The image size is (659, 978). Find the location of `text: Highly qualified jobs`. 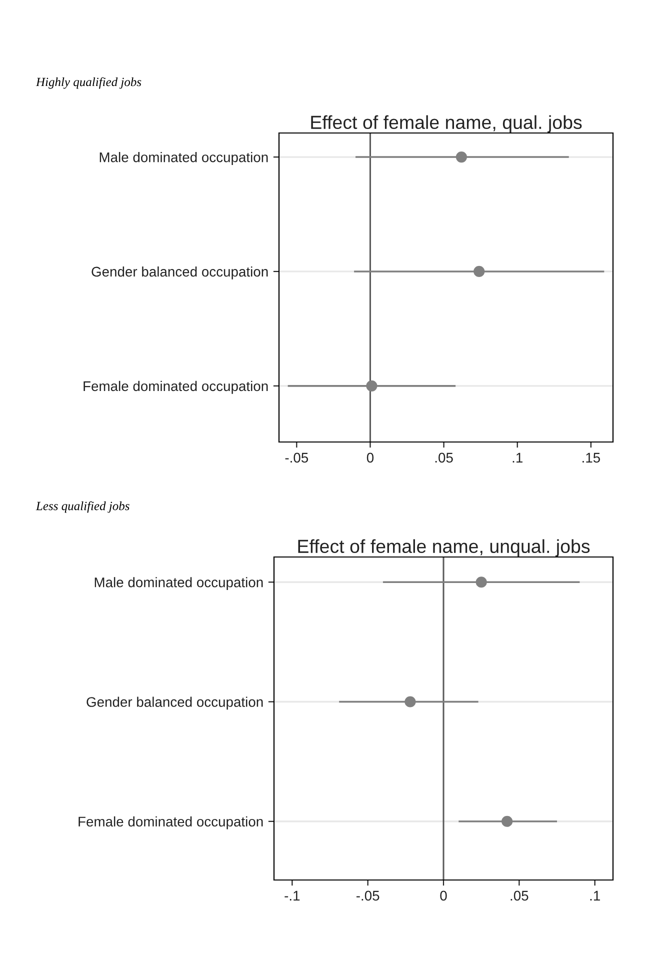

text: Highly qualified jobs is located at coordinates (89, 83).